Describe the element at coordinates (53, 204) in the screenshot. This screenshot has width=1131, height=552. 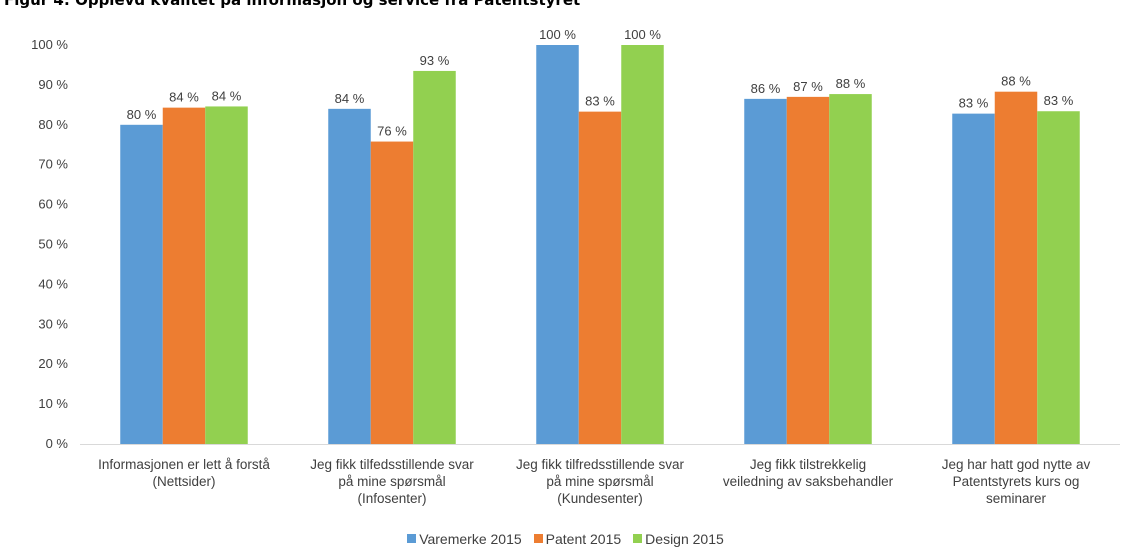
I see `y-tick-label: 60 %` at that location.